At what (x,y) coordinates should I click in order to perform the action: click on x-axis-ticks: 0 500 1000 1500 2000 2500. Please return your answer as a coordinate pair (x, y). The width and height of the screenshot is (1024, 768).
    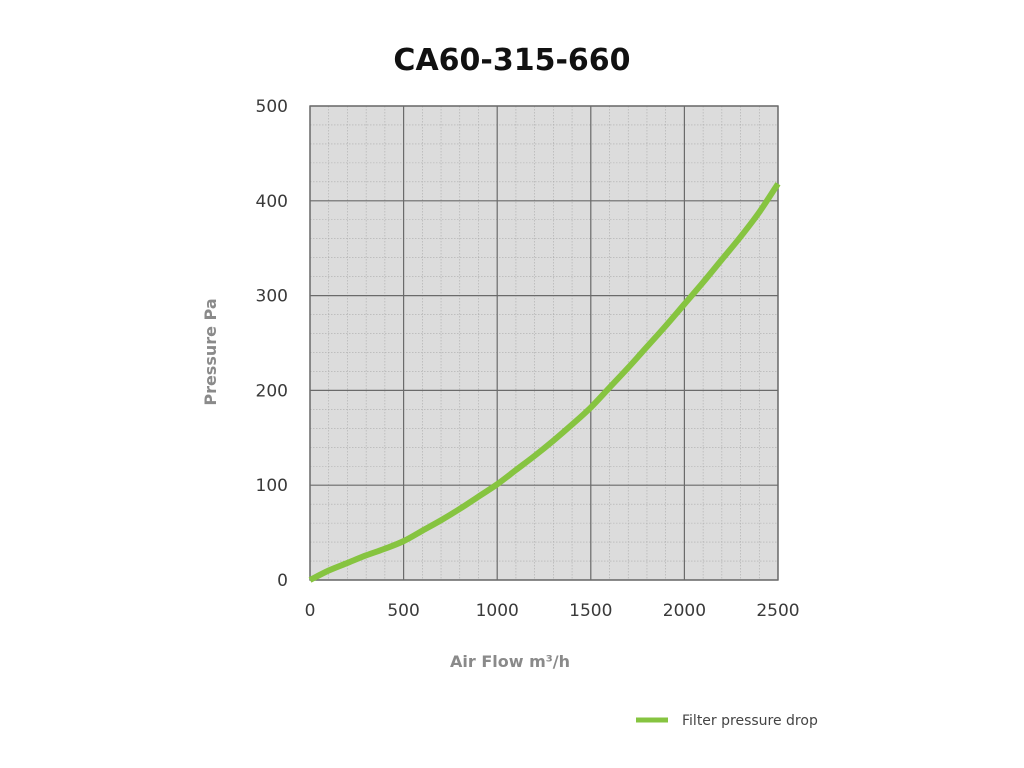
    Looking at the image, I should click on (552, 611).